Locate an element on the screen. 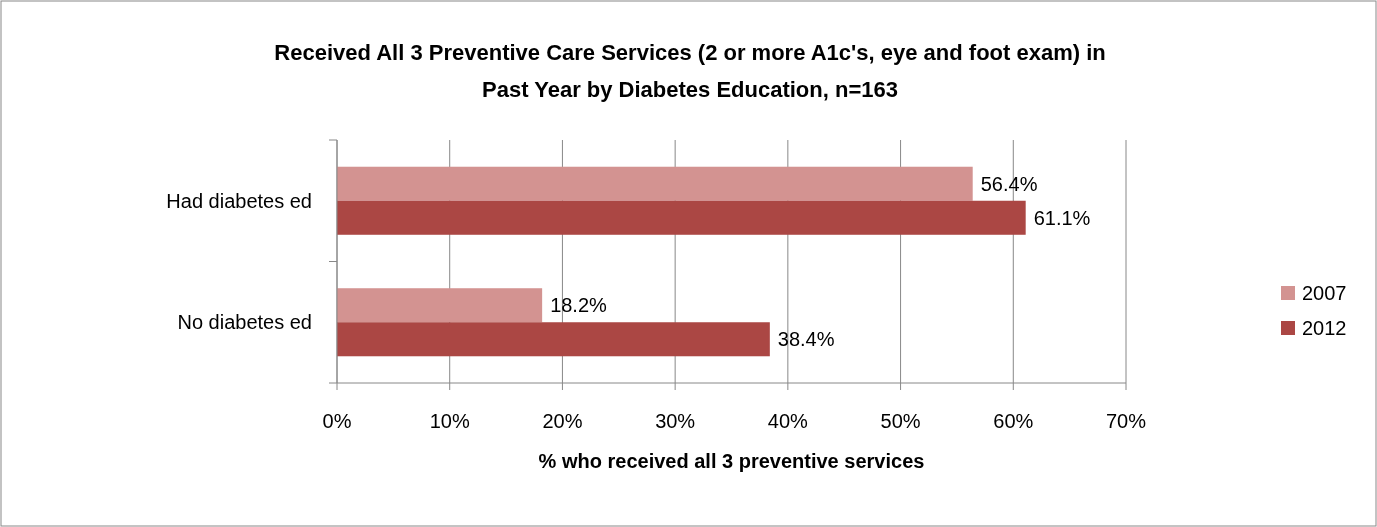 This screenshot has height=527, width=1377. x-tick-label: 30% is located at coordinates (675, 421).